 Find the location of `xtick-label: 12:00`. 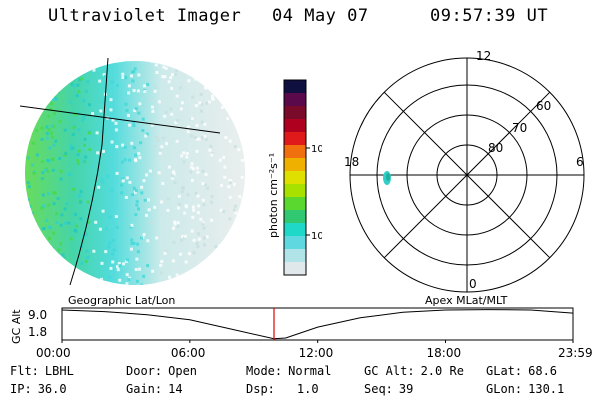

xtick-label: 12:00 is located at coordinates (316, 353).